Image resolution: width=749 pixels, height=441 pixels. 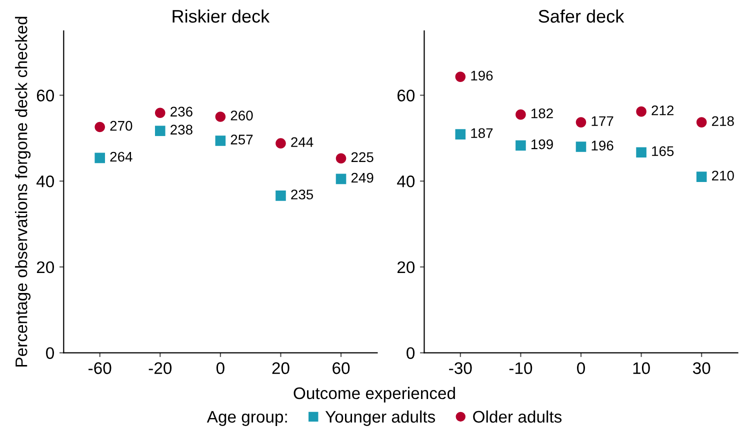 What do you see at coordinates (520, 368) in the screenshot?
I see `x-tick-label: -10` at bounding box center [520, 368].